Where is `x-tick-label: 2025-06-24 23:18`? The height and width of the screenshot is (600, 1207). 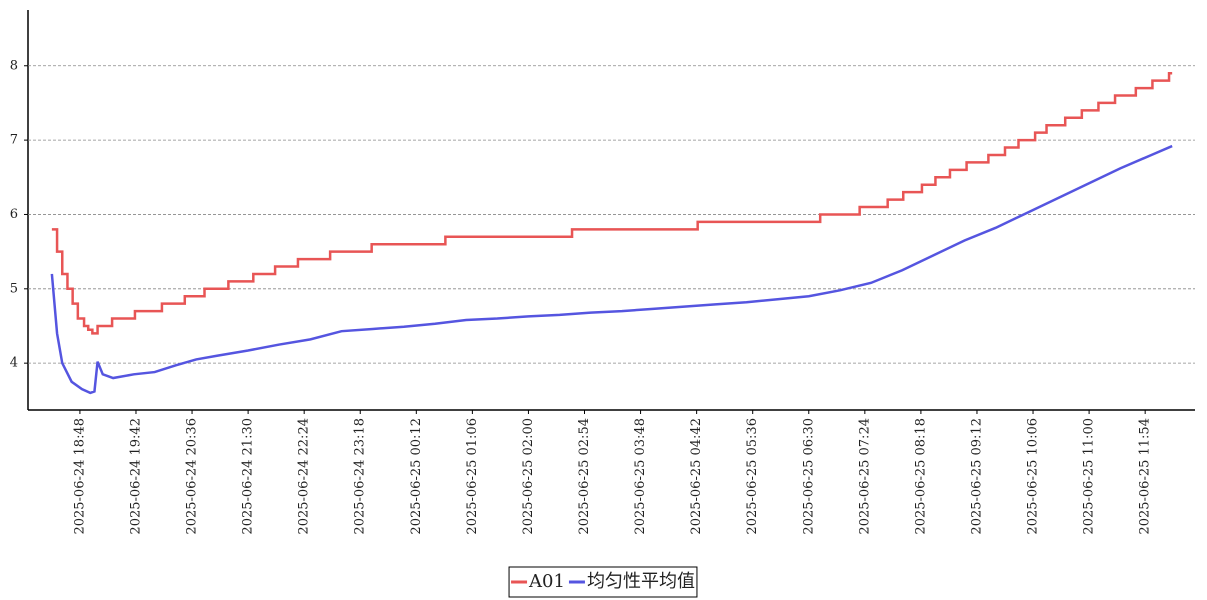 x-tick-label: 2025-06-24 23:18 is located at coordinates (360, 476).